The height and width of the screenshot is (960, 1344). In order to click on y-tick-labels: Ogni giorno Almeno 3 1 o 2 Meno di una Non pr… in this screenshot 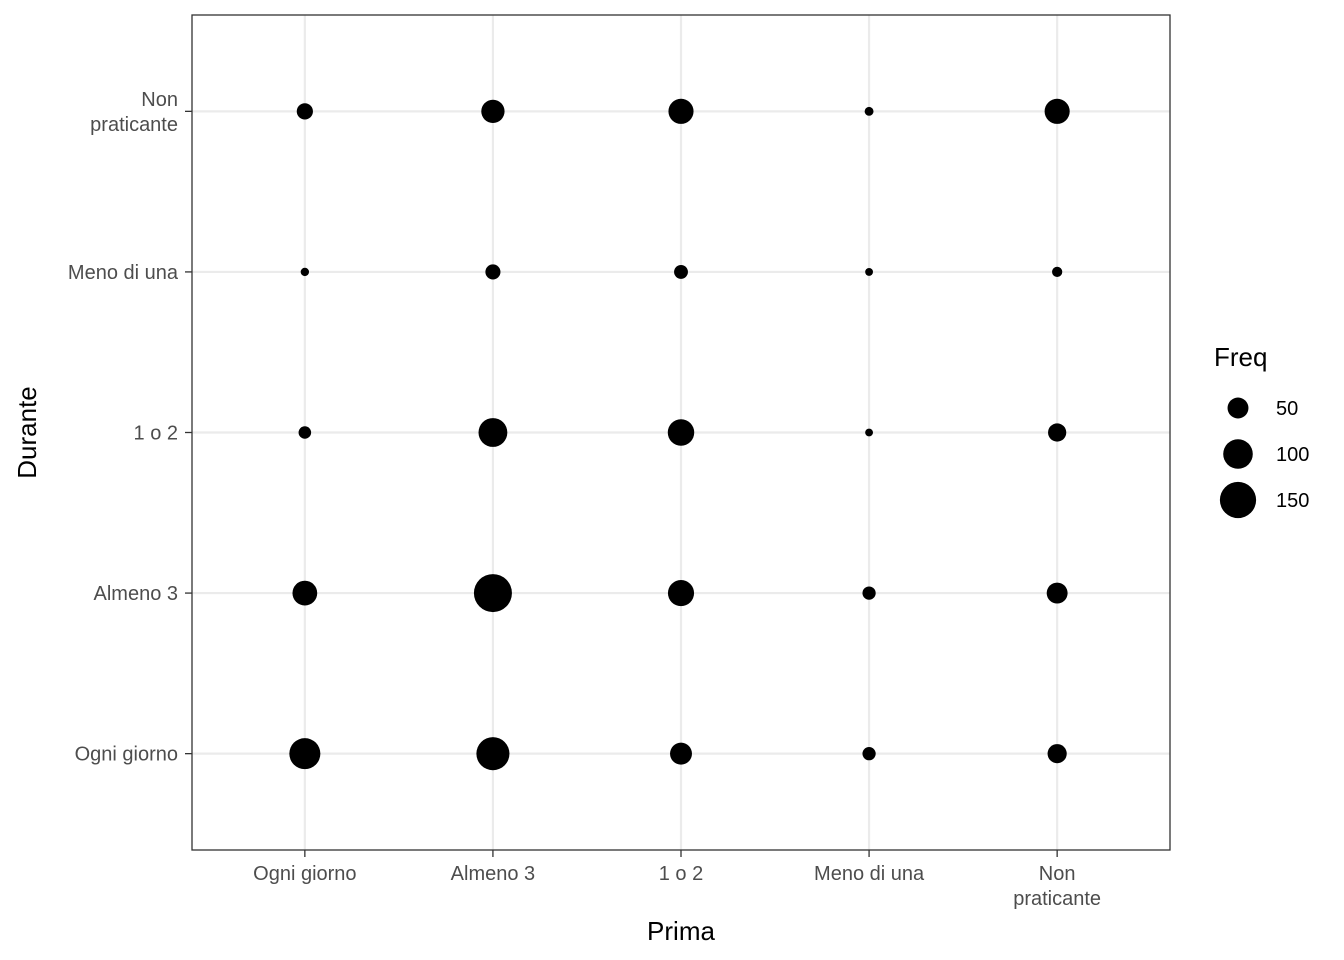, I will do `click(123, 427)`.